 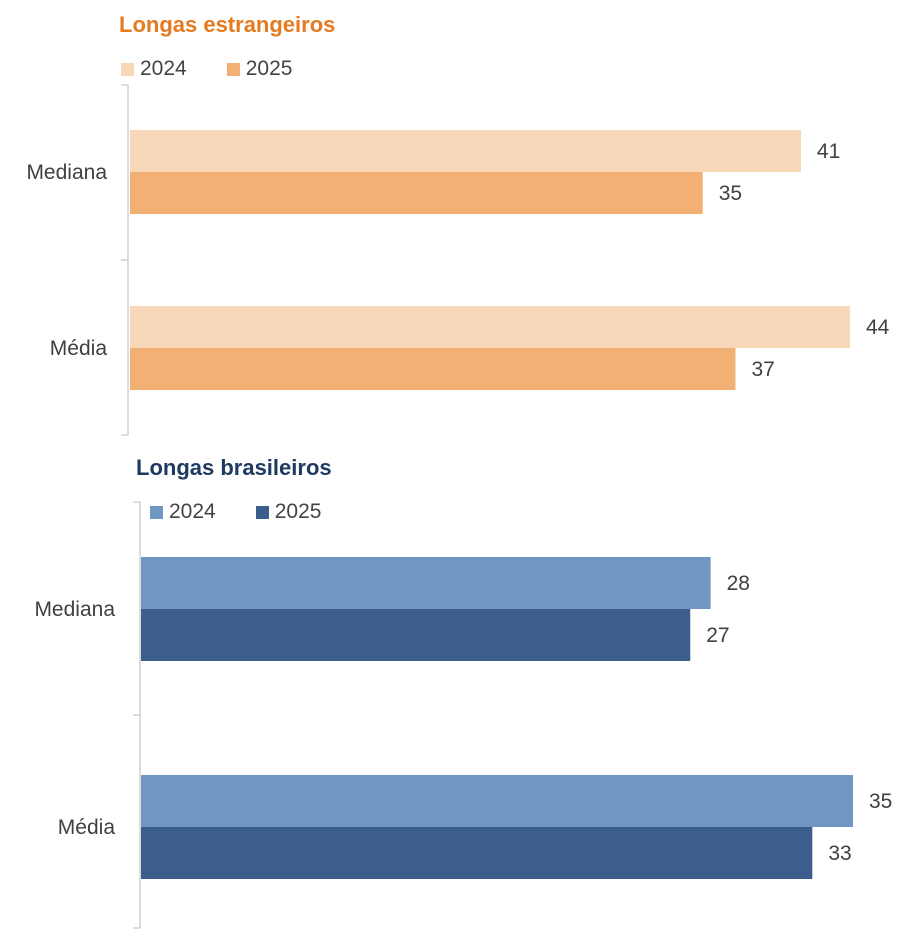 I want to click on chart-title: Longas brasileiros, so click(x=234, y=467).